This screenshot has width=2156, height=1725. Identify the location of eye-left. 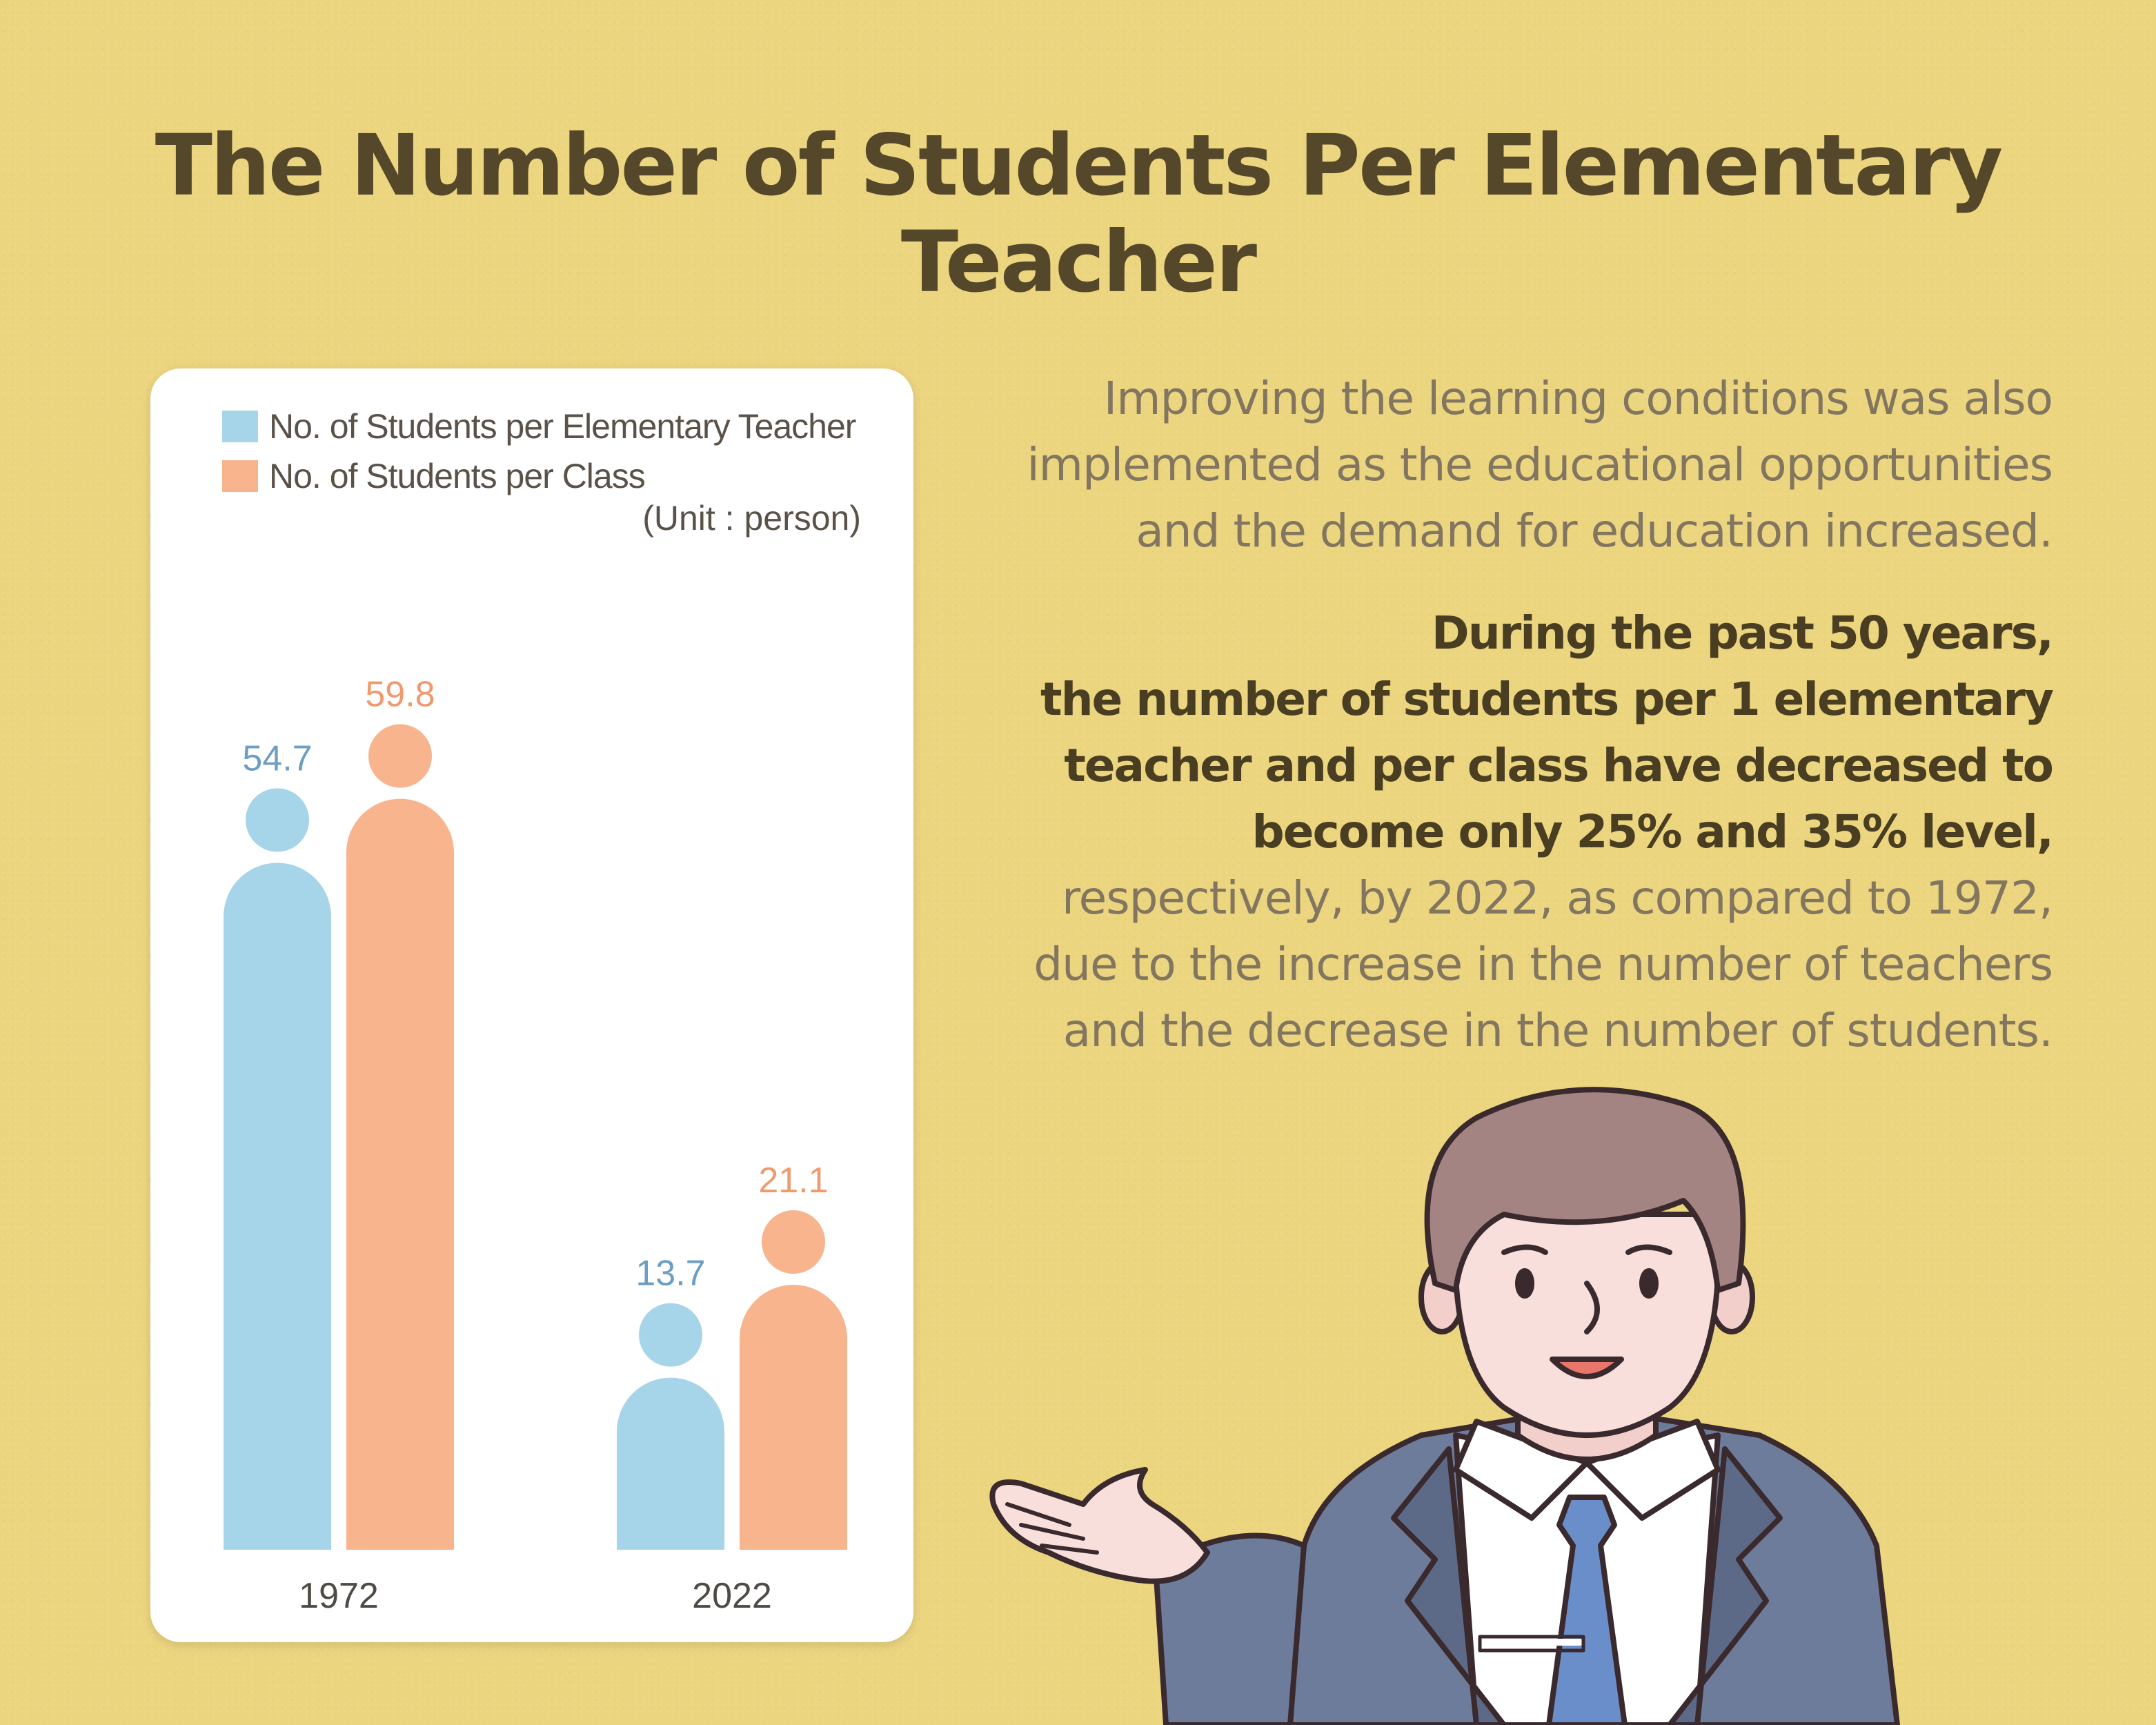
(1524, 1283).